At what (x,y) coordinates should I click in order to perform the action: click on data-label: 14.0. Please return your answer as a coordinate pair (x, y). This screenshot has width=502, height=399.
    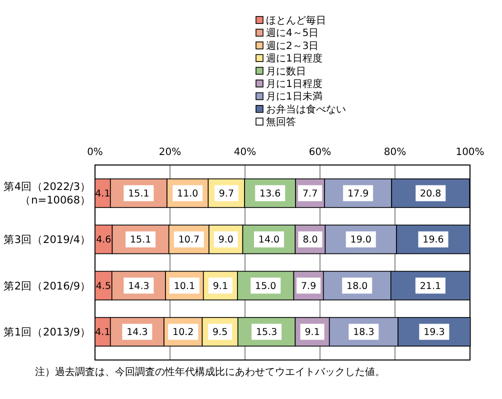
    Looking at the image, I should click on (269, 240).